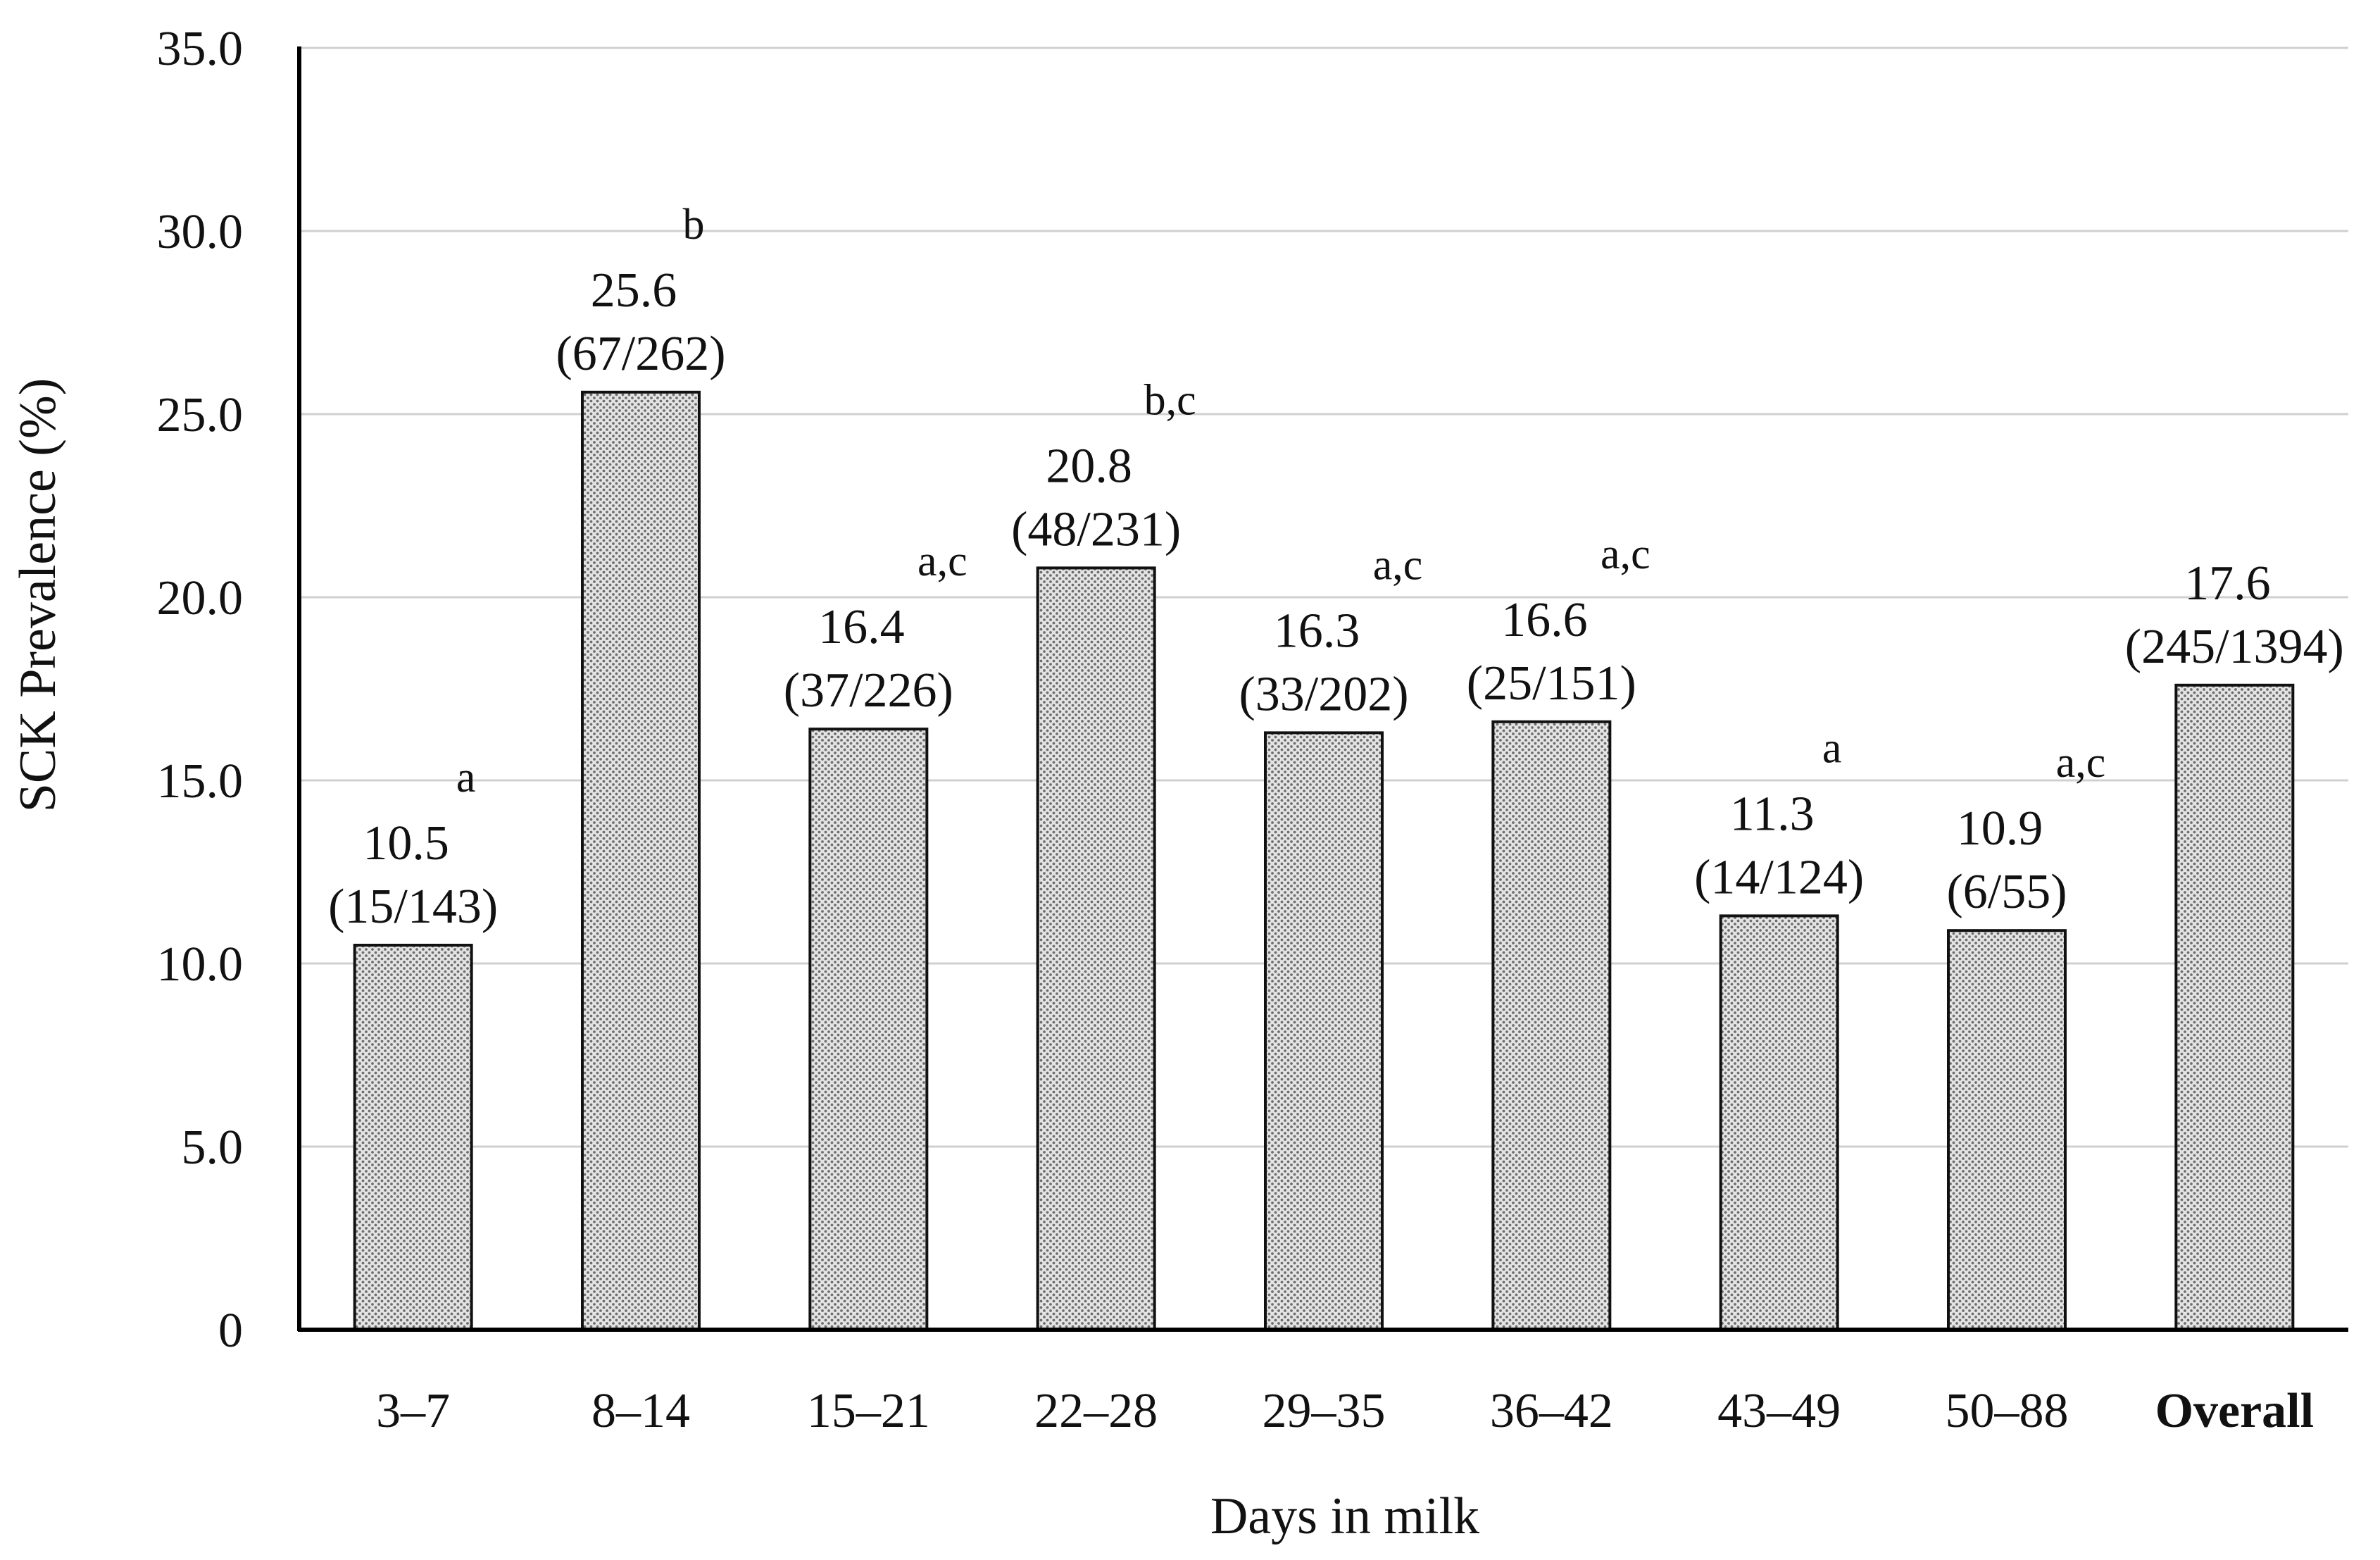 The image size is (2380, 1560). I want to click on y-tick-label: 20.0, so click(201, 598).